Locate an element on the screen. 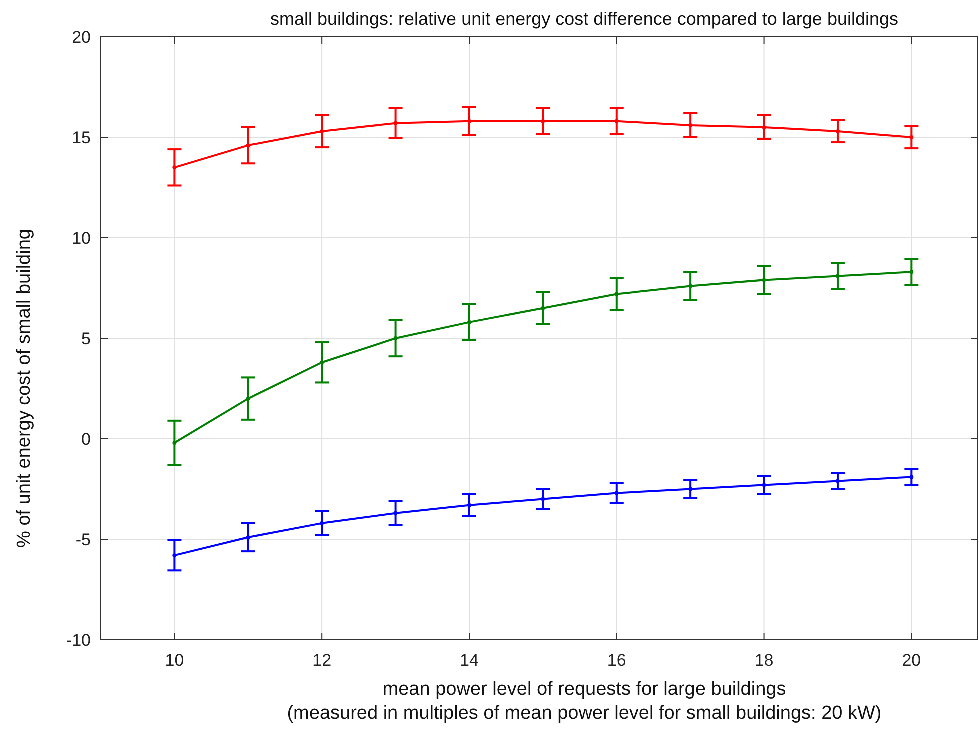  y-tick-label: -5 is located at coordinates (83, 540).